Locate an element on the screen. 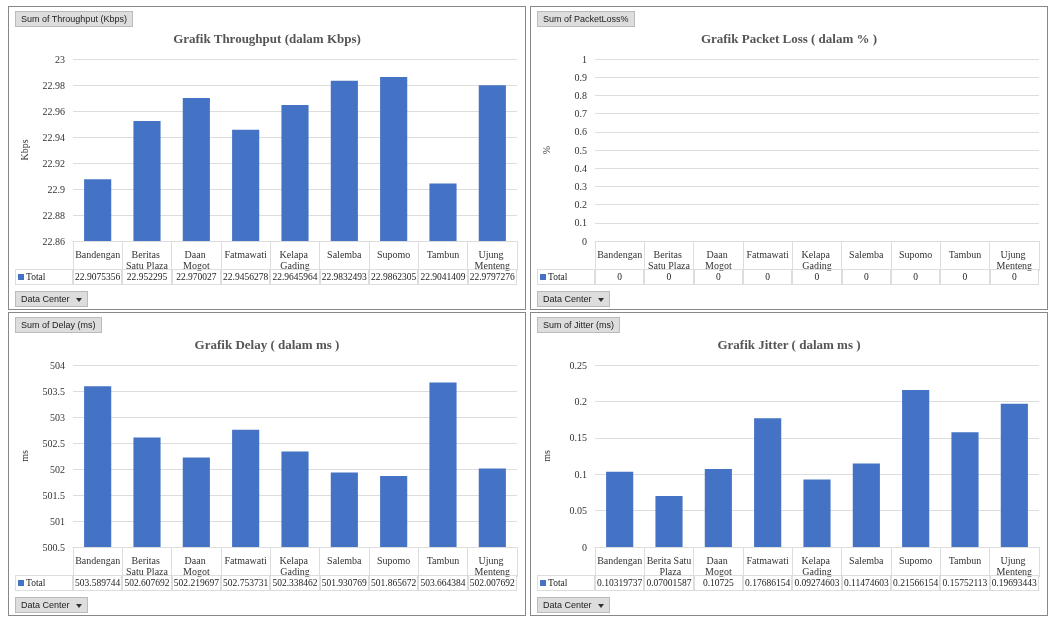  y-tick-label: 502.5 is located at coordinates (53, 443).